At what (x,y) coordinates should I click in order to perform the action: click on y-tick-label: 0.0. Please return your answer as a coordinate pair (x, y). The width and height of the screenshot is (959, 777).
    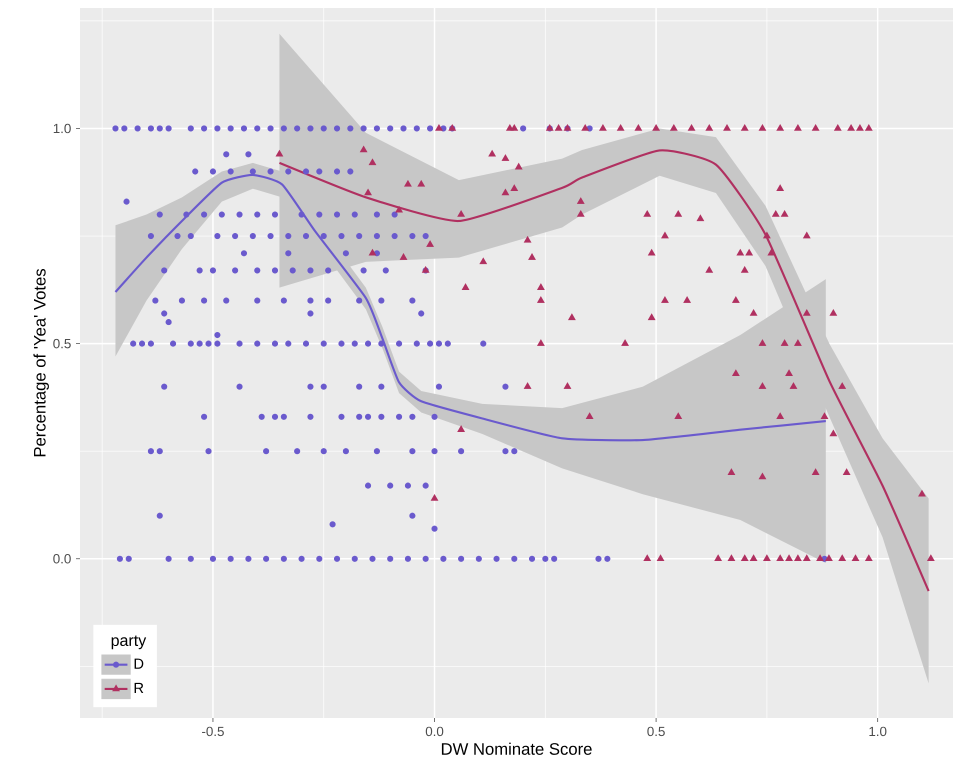
    Looking at the image, I should click on (62, 559).